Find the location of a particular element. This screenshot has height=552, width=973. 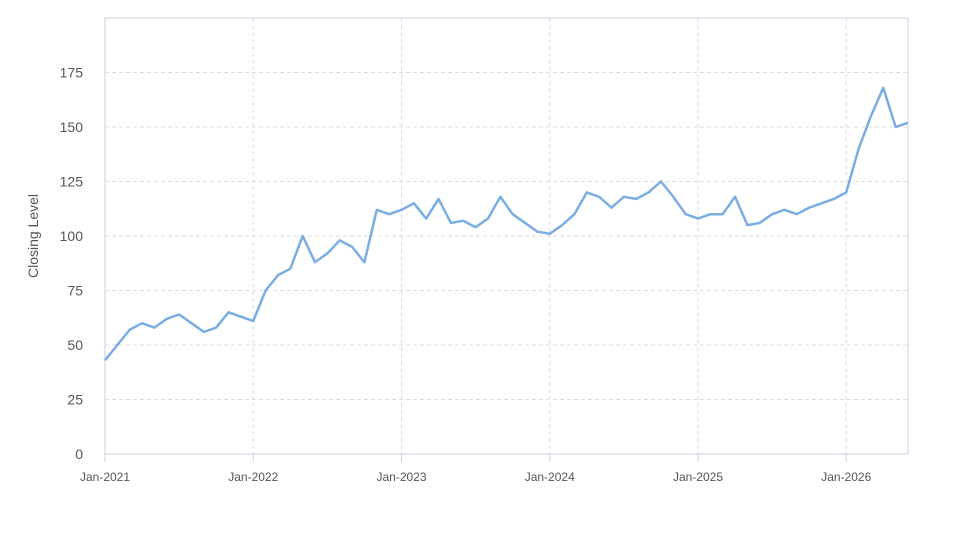

x-tick-label: Jan-2025 is located at coordinates (698, 477).